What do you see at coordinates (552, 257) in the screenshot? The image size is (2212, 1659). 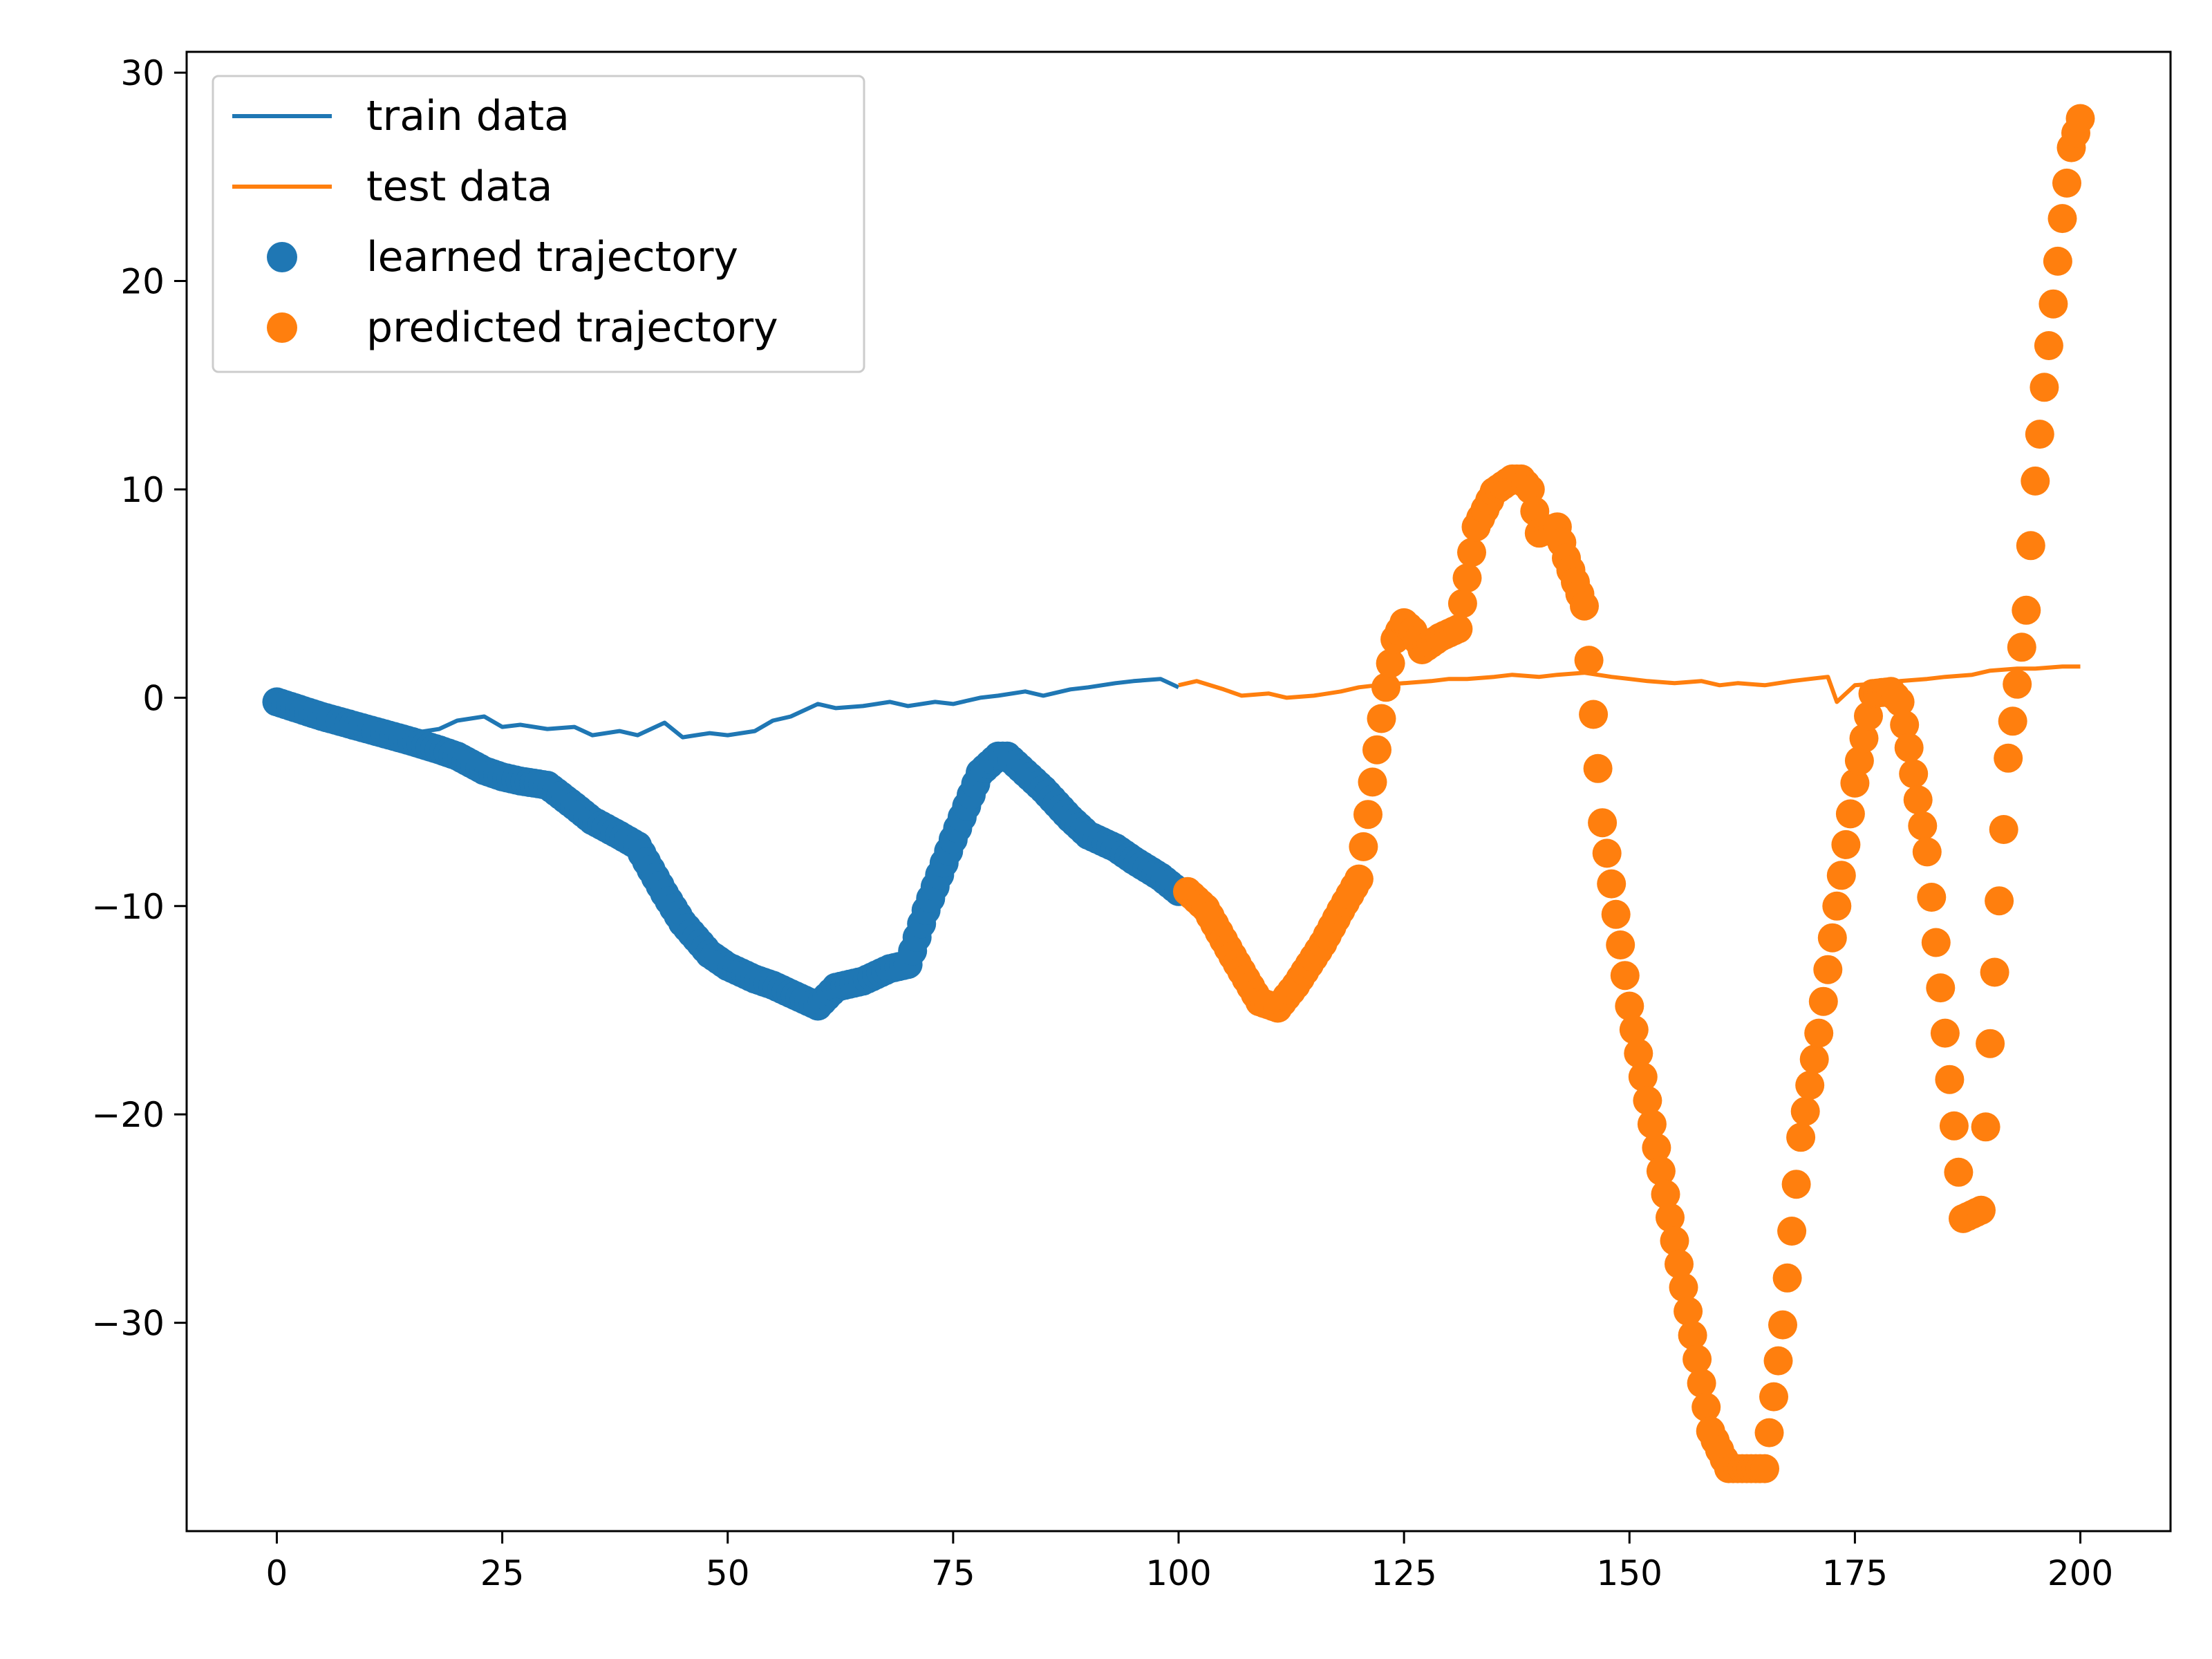 I see `legend-label-learned-trajectory: learned trajectory` at bounding box center [552, 257].